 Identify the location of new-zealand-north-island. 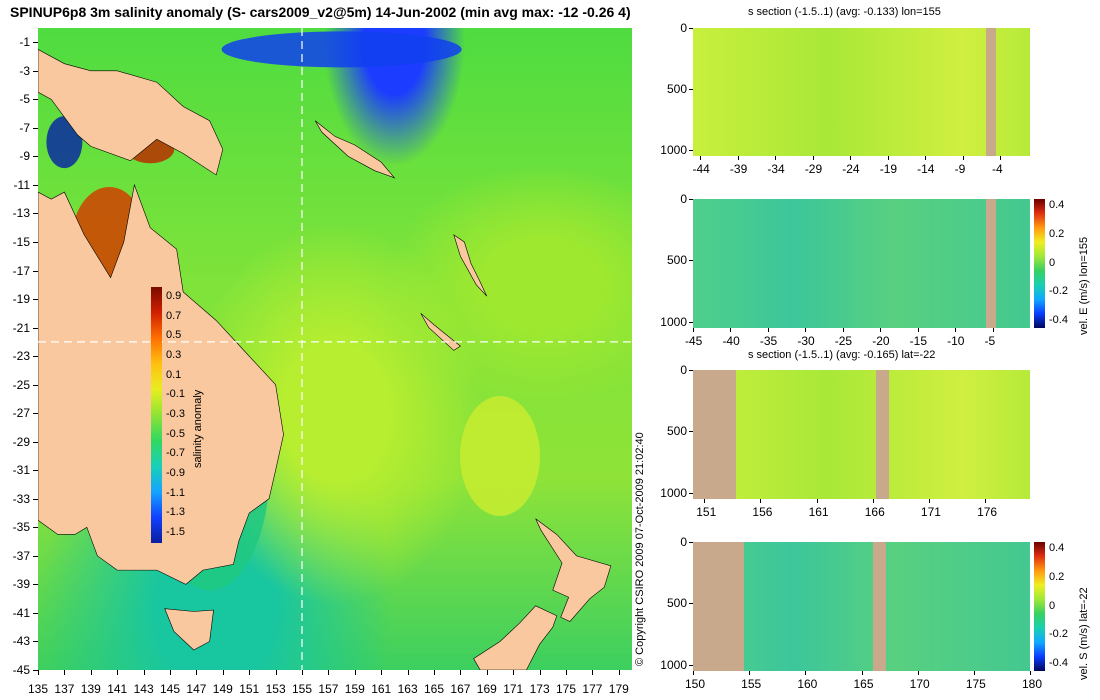
(573, 570).